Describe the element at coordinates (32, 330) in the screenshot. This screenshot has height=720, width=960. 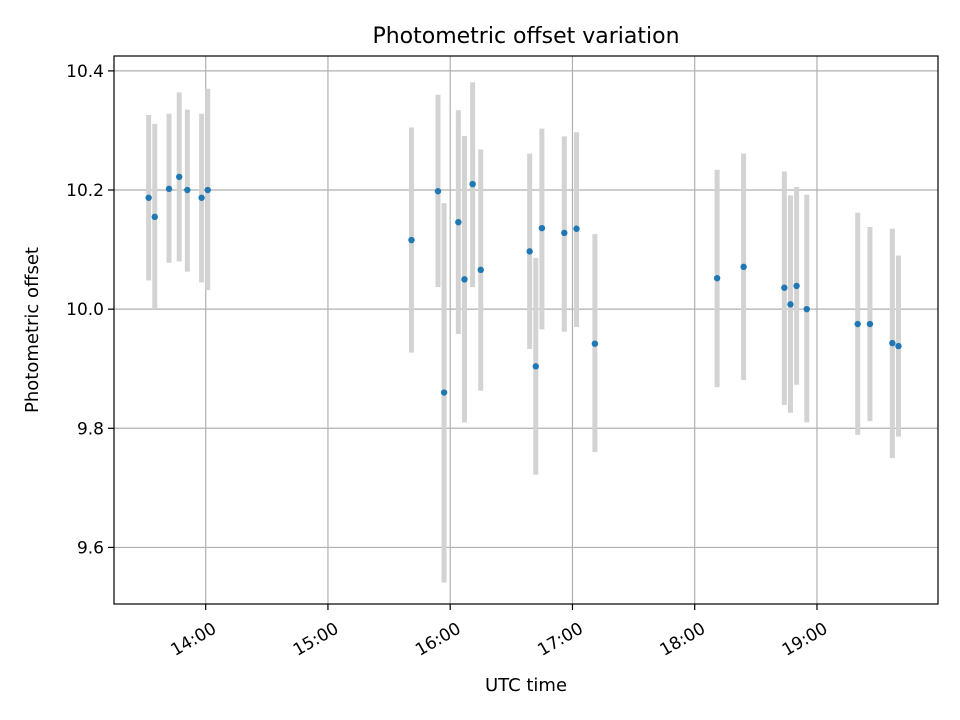
I see `y-axis-label: Photometric offset` at that location.